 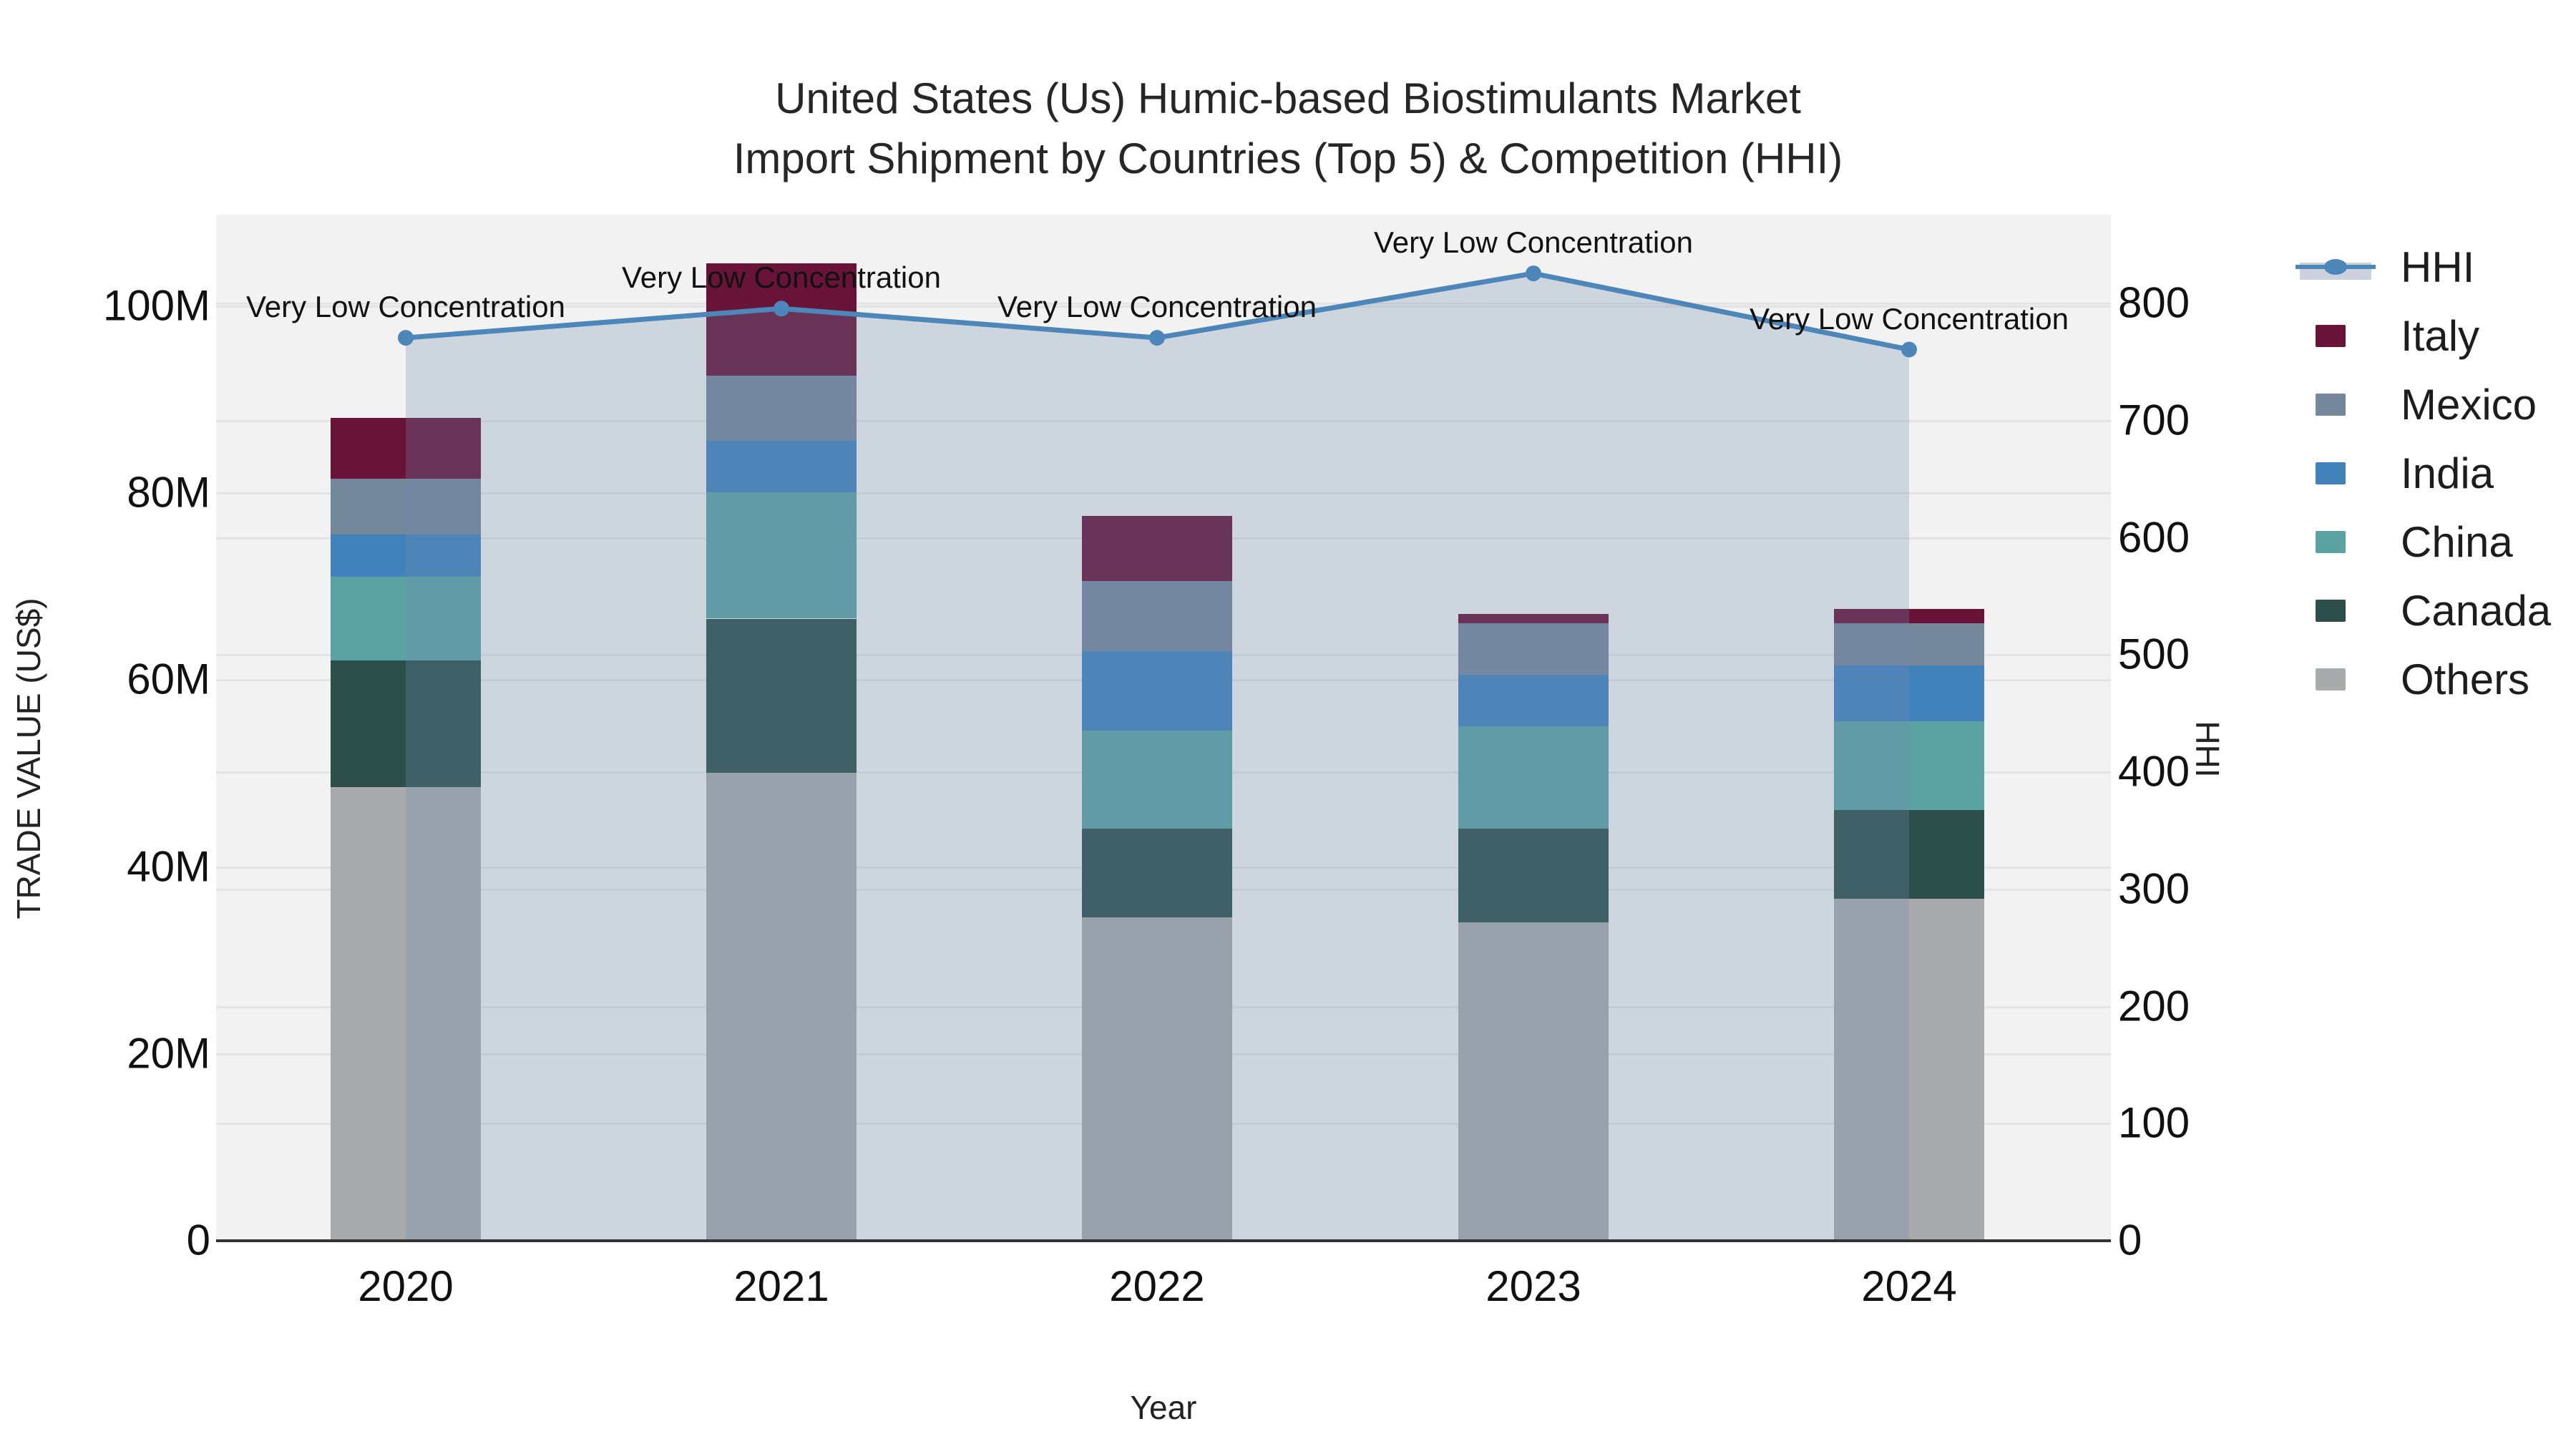 I want to click on annotation-2024: Very Low Concentration, so click(x=1909, y=318).